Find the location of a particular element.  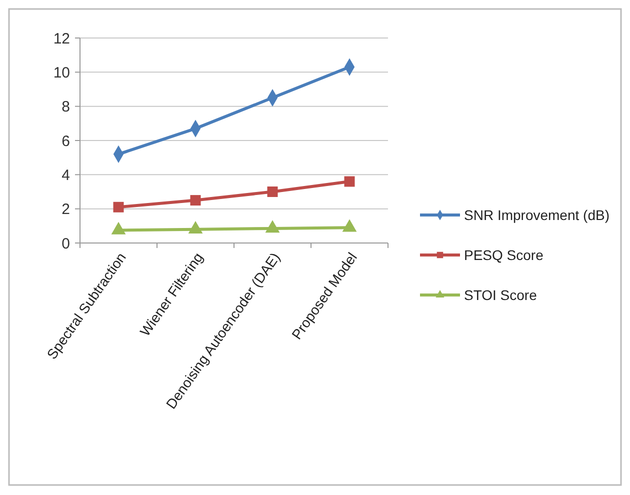

y-tick-label: 12 is located at coordinates (61, 39).